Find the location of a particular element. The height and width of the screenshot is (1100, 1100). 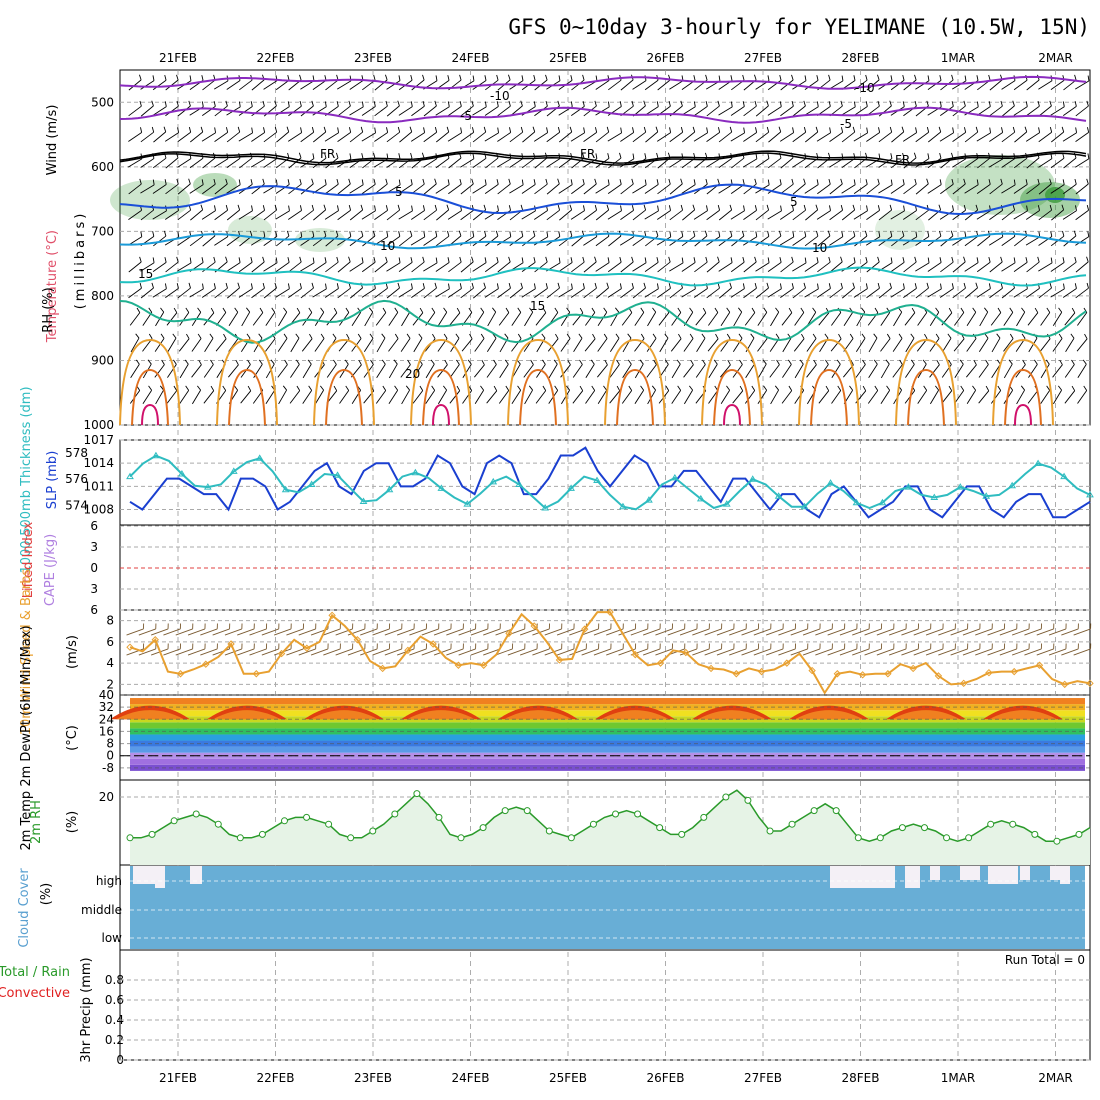

bottom-date-label: 27FEB is located at coordinates (763, 1078).